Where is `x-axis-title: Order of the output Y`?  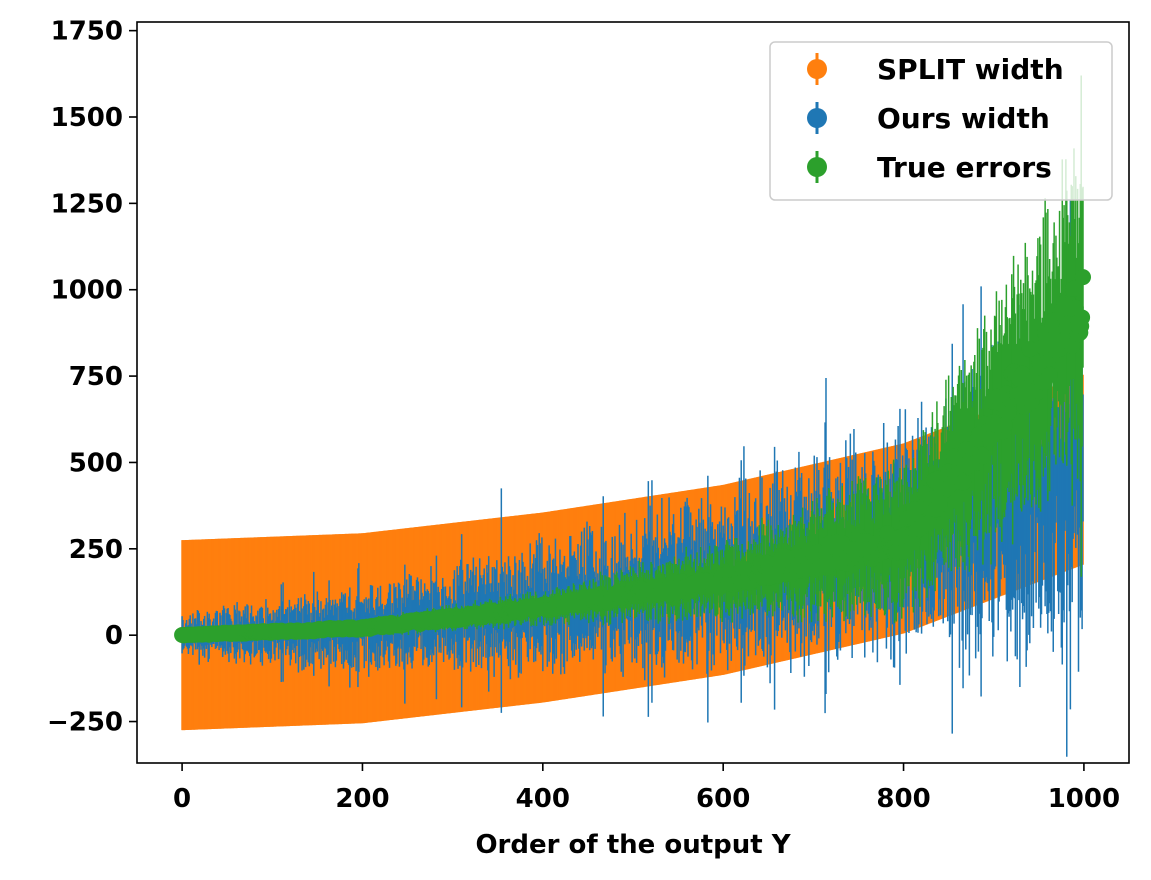 x-axis-title: Order of the output Y is located at coordinates (633, 845).